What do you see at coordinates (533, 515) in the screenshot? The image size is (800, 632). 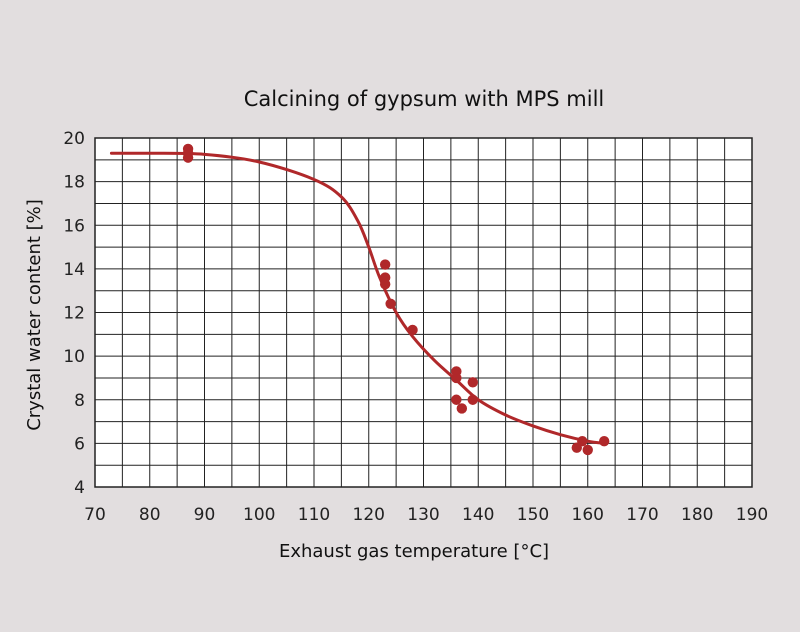 I see `x-tick-label: 150` at bounding box center [533, 515].